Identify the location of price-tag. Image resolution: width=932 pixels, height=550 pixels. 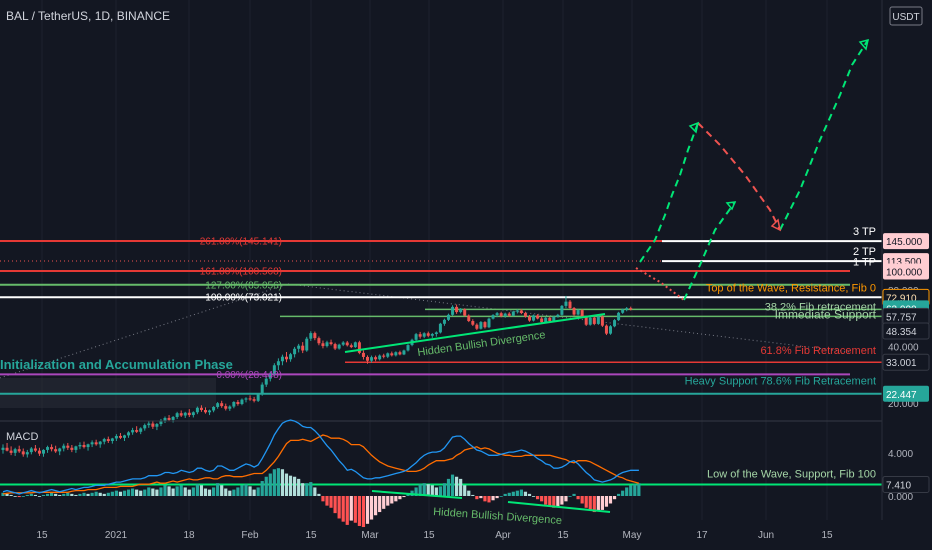
(906, 362).